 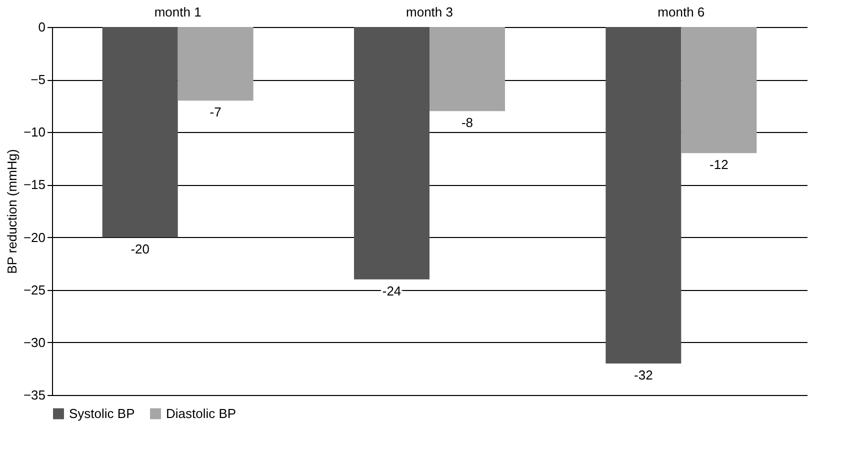 What do you see at coordinates (38, 80) in the screenshot?
I see `y-tick-label: −5` at bounding box center [38, 80].